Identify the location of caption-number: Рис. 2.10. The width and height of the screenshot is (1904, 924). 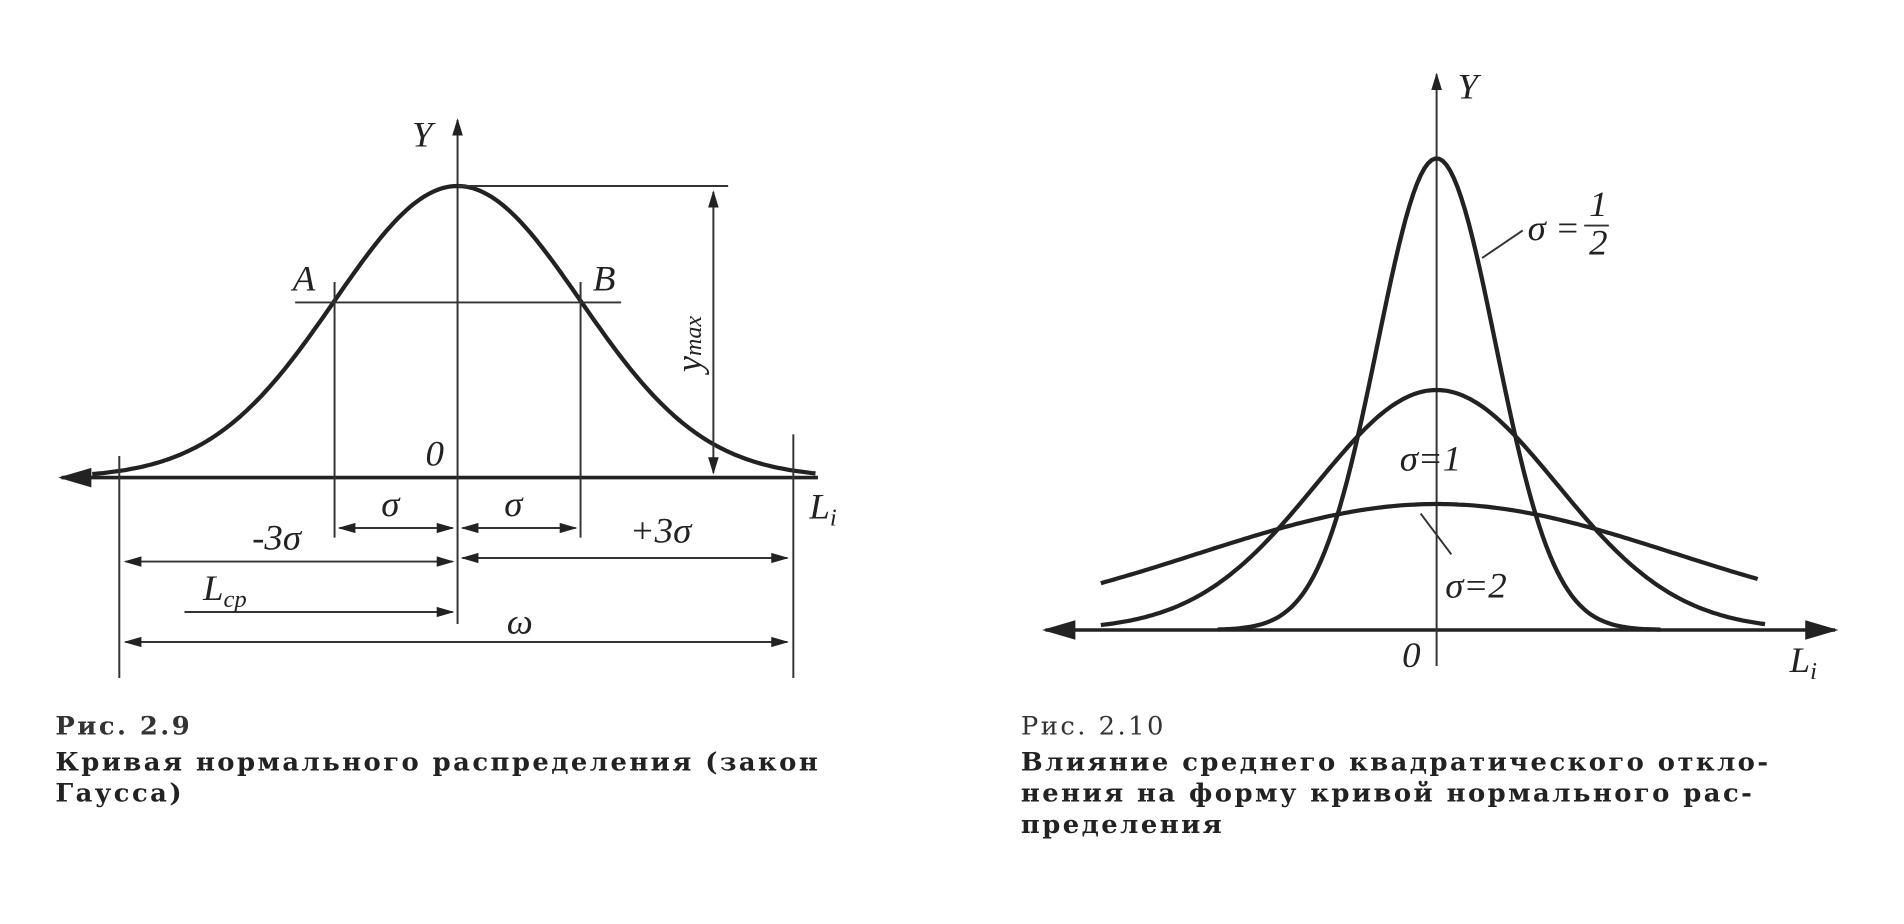
(1093, 727).